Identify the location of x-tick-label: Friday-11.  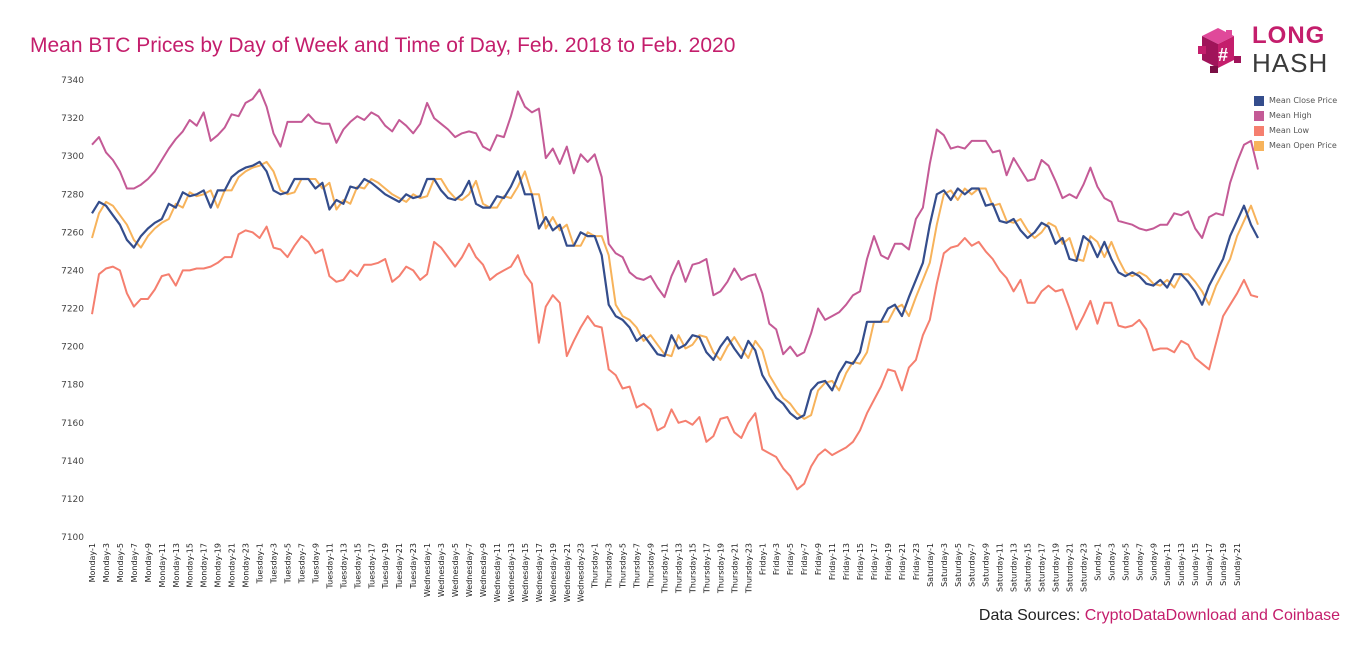
(832, 561).